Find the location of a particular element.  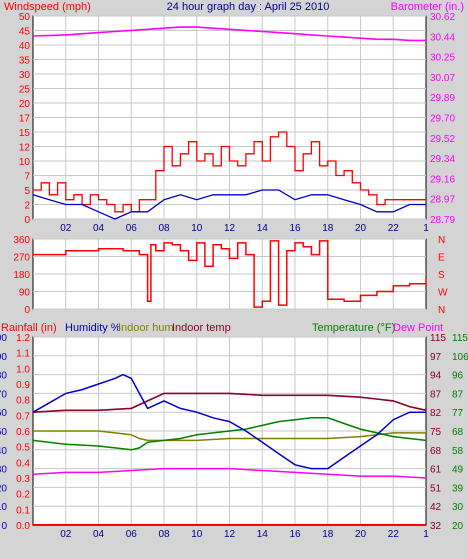

wind-gust-series-line is located at coordinates (229, 172).